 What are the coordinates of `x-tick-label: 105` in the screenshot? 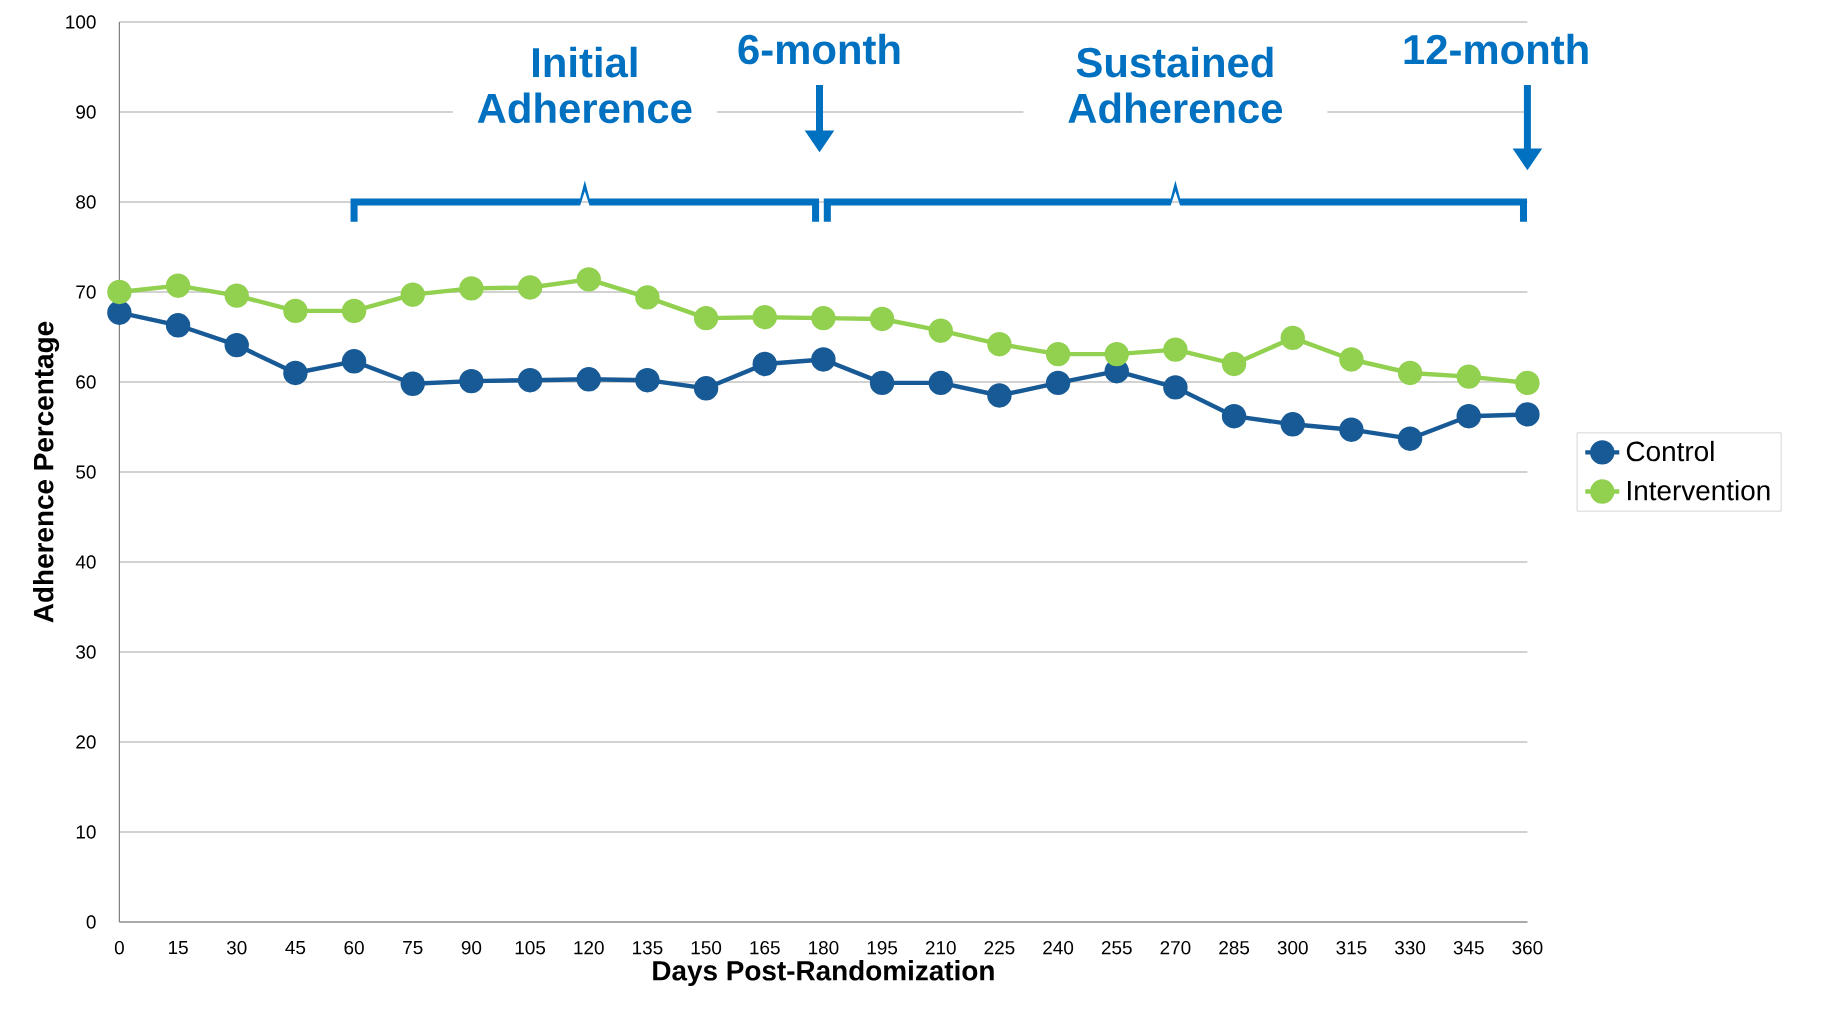 It's located at (530, 947).